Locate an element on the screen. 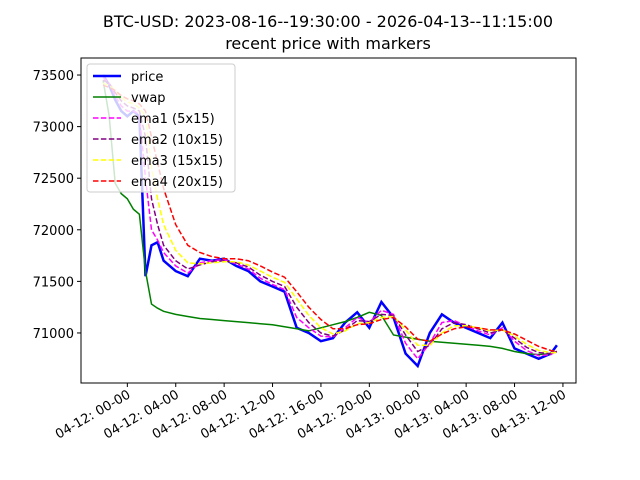  legend-box is located at coordinates (161, 128).